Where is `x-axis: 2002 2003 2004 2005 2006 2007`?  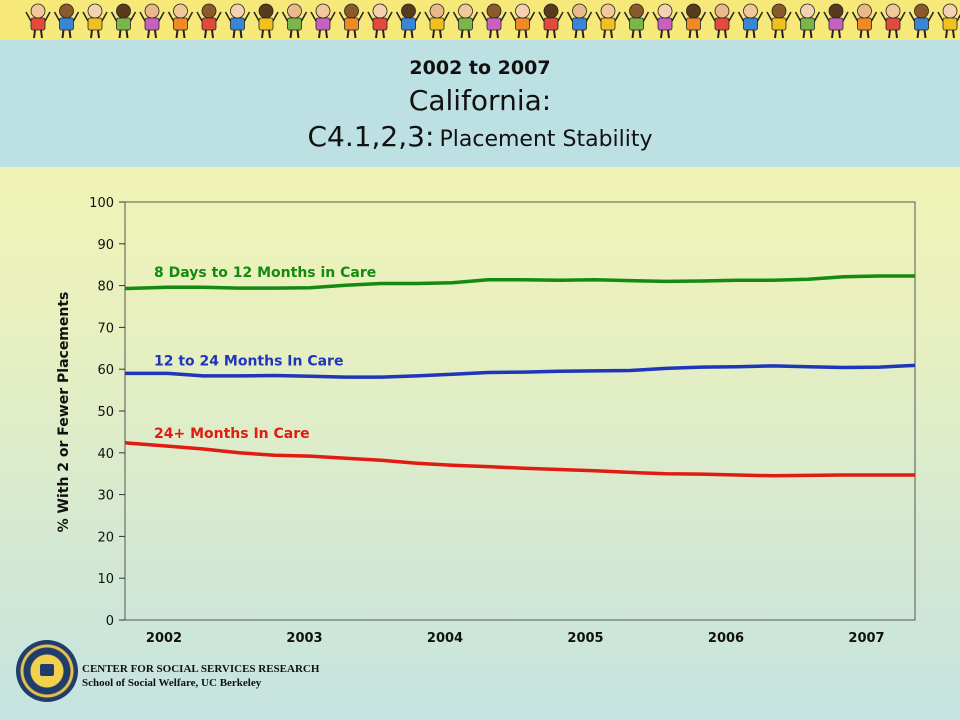
x-axis: 2002 2003 2004 2005 2006 2007 is located at coordinates (515, 638).